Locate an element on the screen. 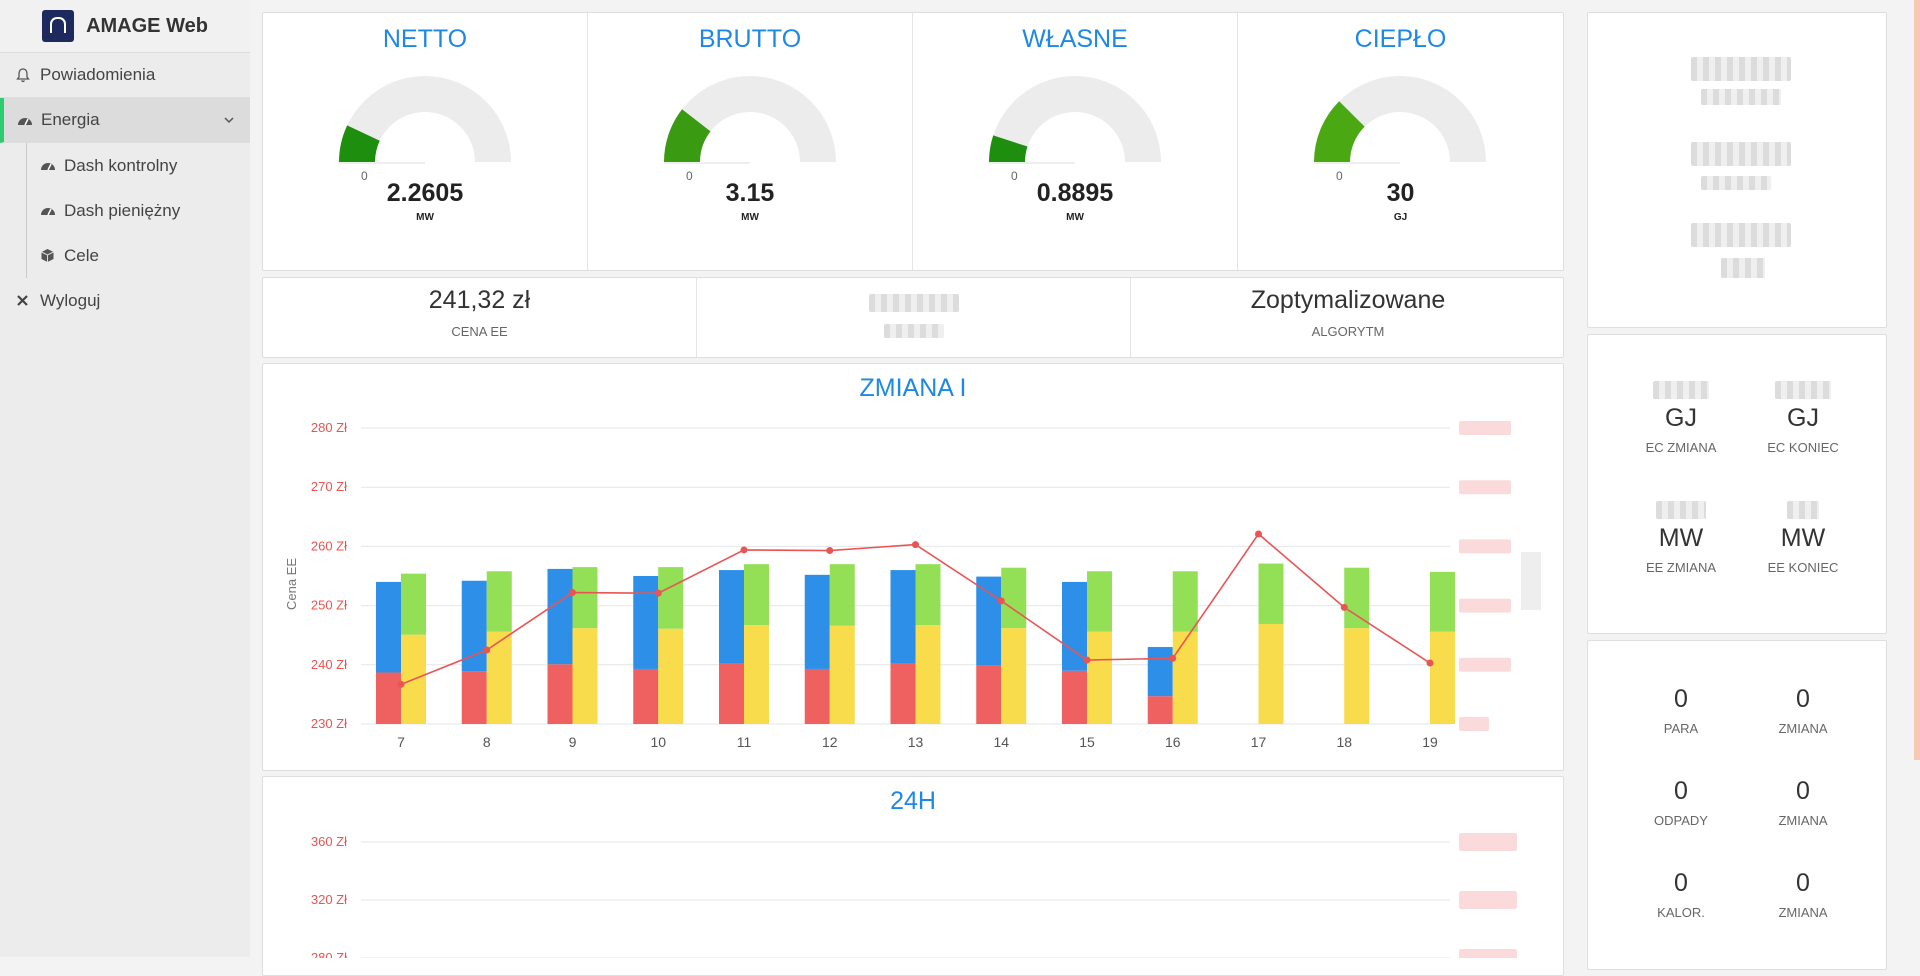 The height and width of the screenshot is (976, 1920). sidebar-item-label: Wyloguj is located at coordinates (70, 300).